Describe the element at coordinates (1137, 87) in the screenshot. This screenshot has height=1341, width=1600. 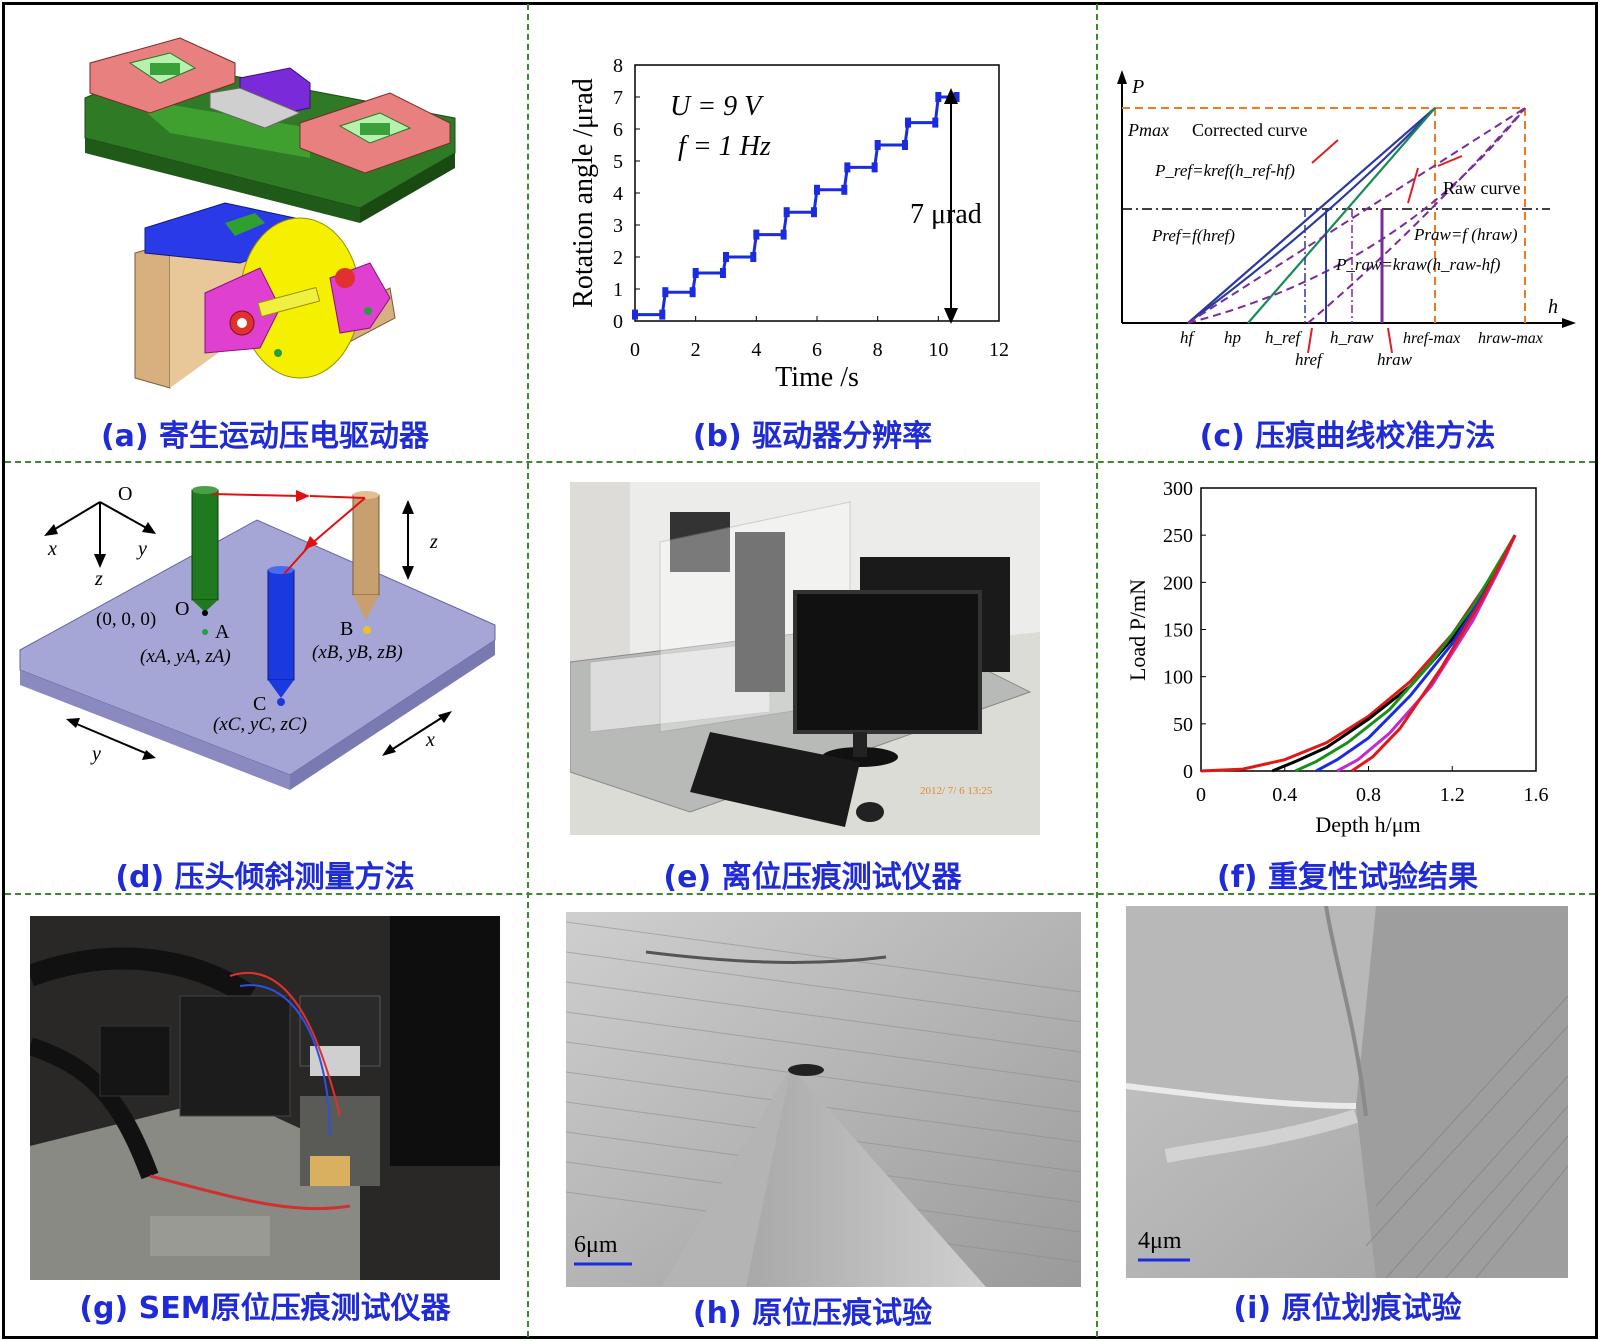
I see `c-y-axis-label: P` at that location.